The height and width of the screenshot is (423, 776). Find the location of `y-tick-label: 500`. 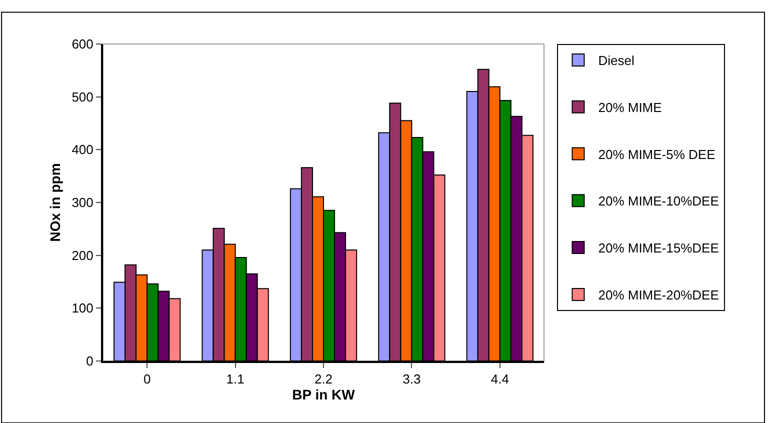

y-tick-label: 500 is located at coordinates (83, 96).